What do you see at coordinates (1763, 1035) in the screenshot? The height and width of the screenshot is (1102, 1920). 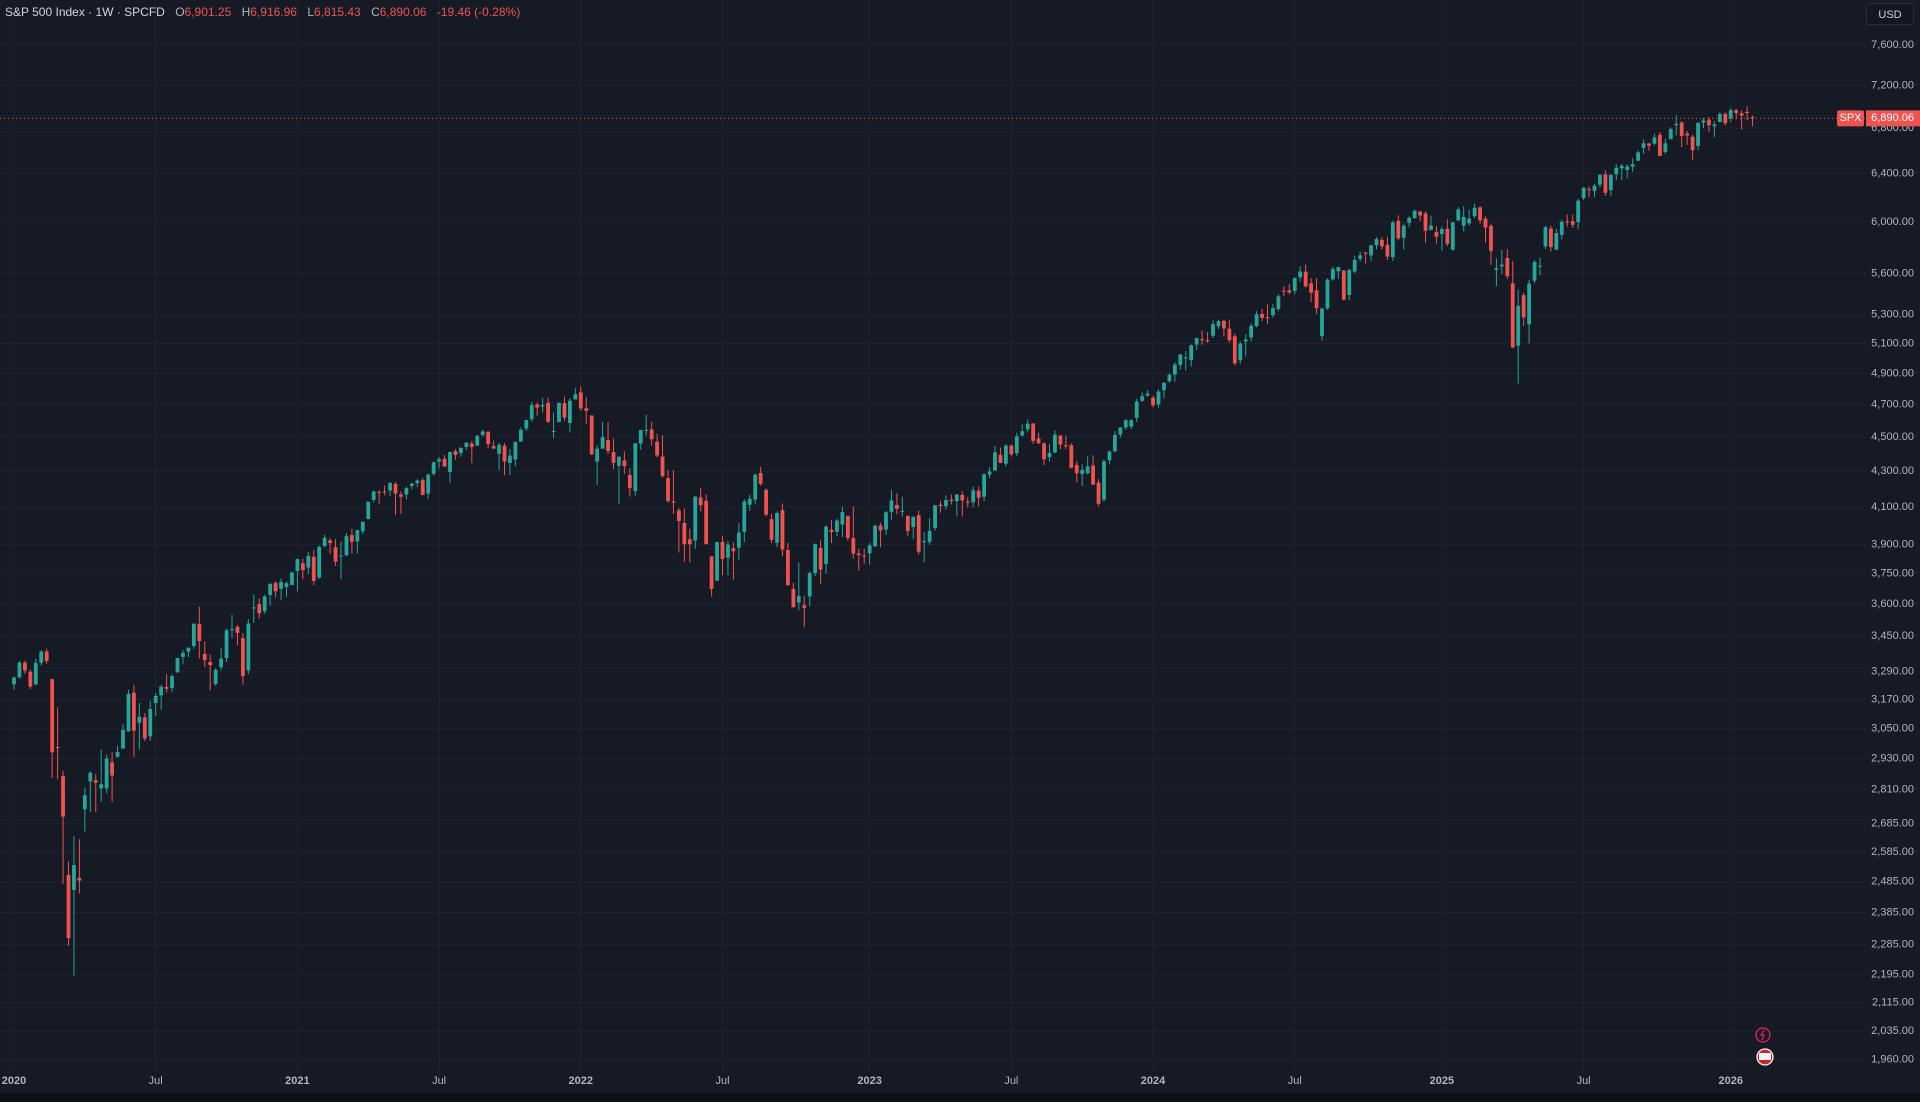 I see `event-icon` at bounding box center [1763, 1035].